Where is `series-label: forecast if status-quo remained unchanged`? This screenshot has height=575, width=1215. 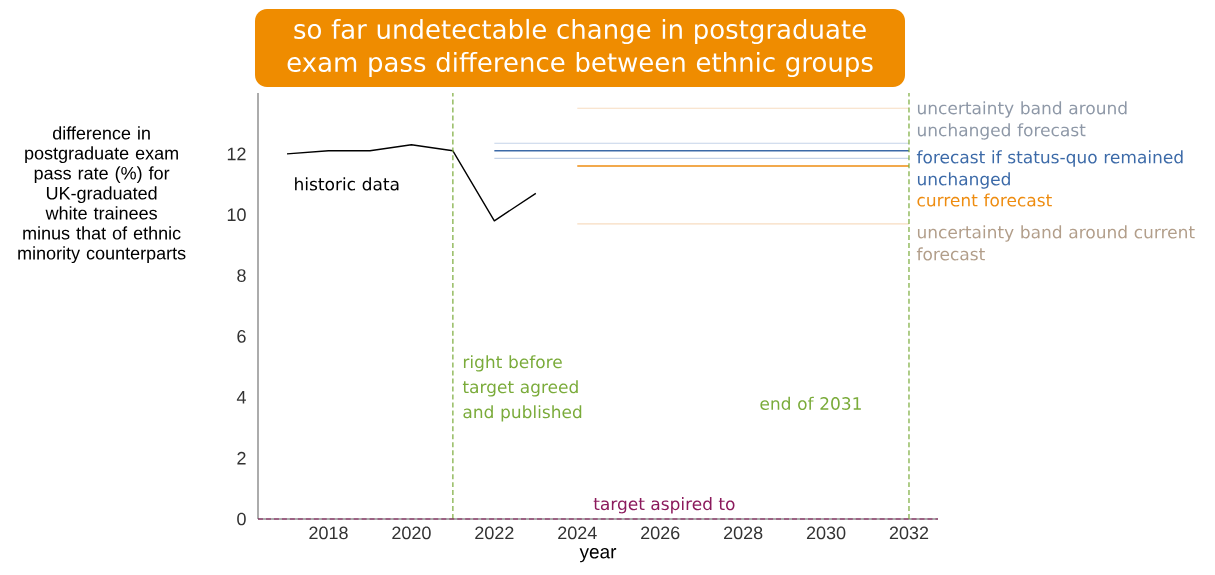
series-label: forecast if status-quo remained unchanged is located at coordinates (1049, 169).